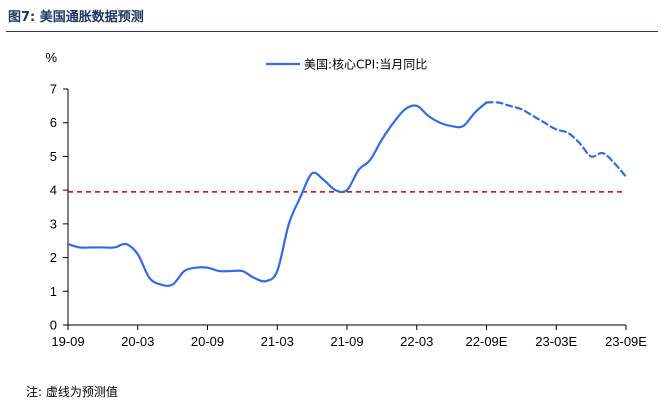  I want to click on y-tick-label: 3, so click(53, 223).